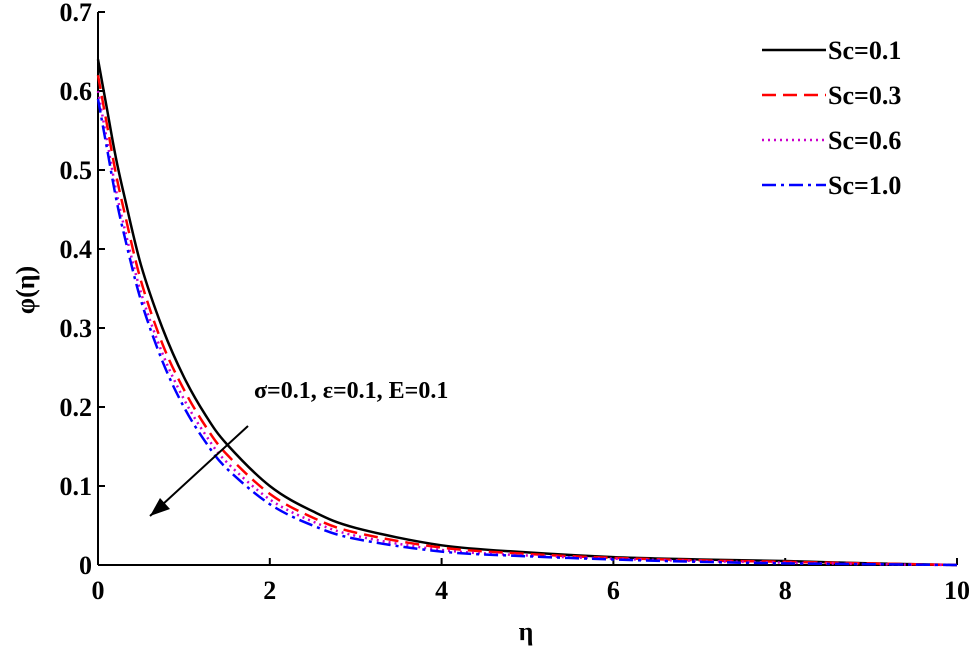 The image size is (975, 648). I want to click on y-tick-label: 0, so click(85, 565).